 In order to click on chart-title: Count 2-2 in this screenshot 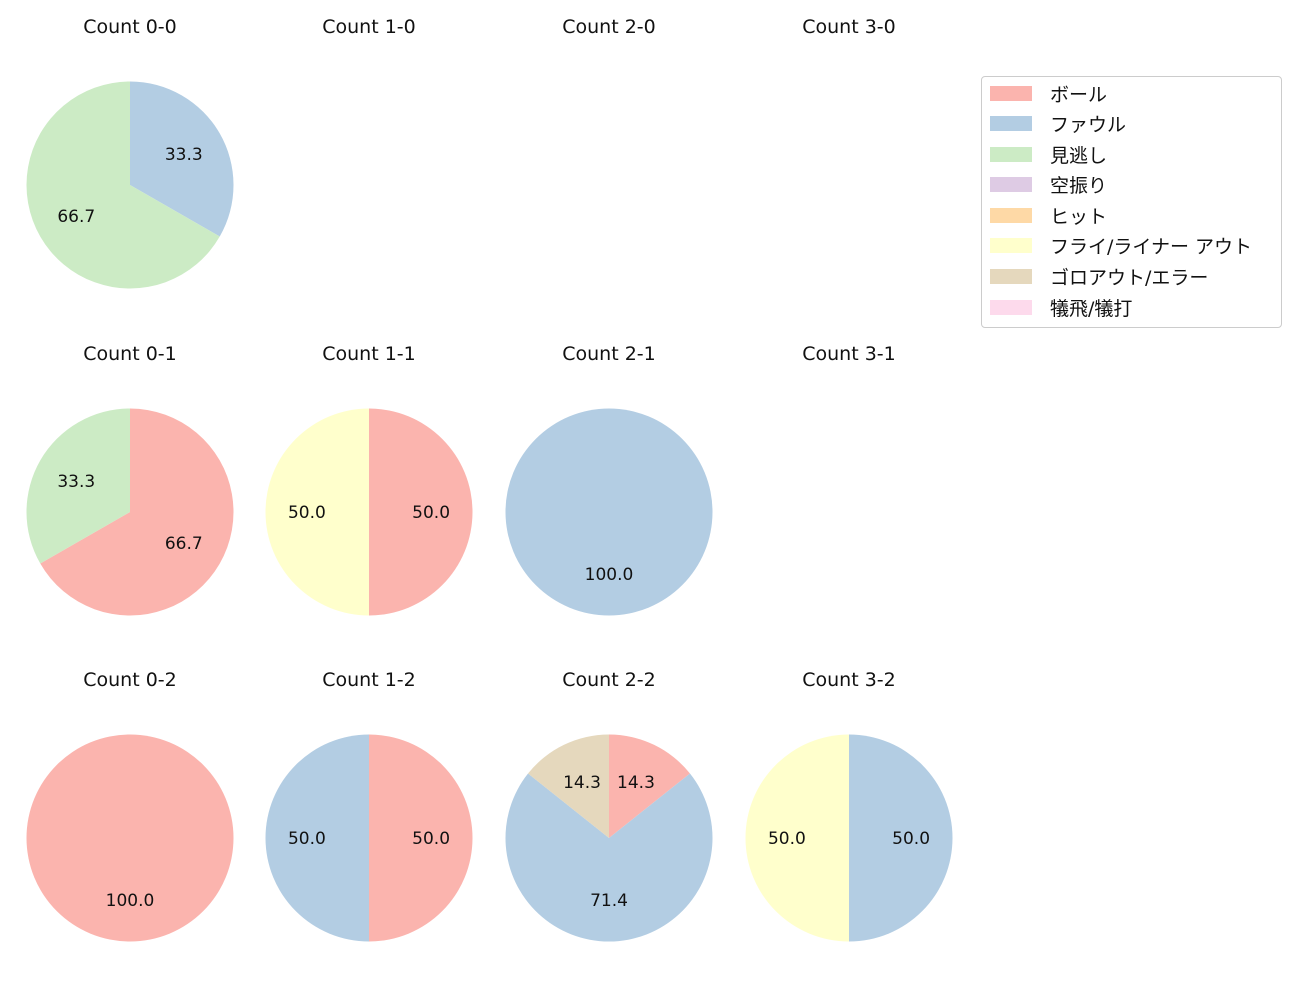, I will do `click(609, 680)`.